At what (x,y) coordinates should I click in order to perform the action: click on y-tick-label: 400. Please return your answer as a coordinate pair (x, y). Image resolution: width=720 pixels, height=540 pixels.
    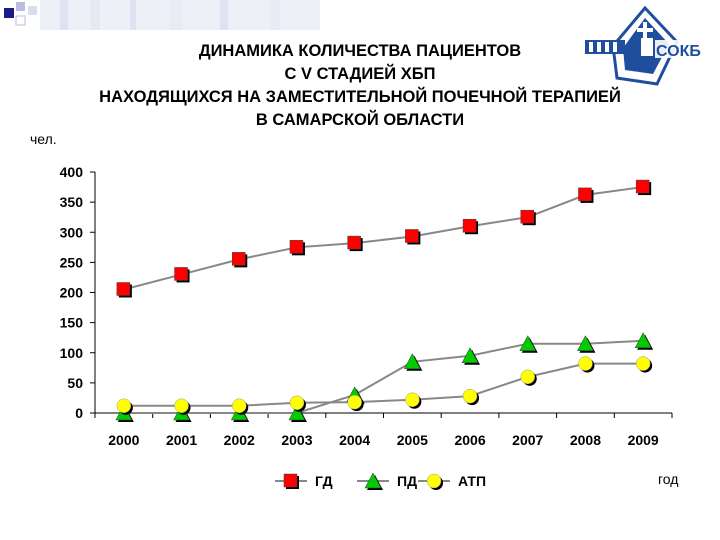
    Looking at the image, I should click on (72, 172).